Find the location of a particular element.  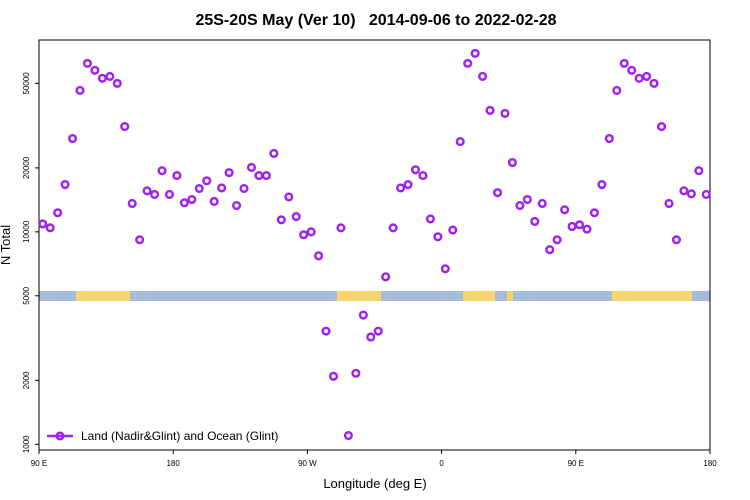

x-axis-label: Longitude (deg E) is located at coordinates (374, 483).